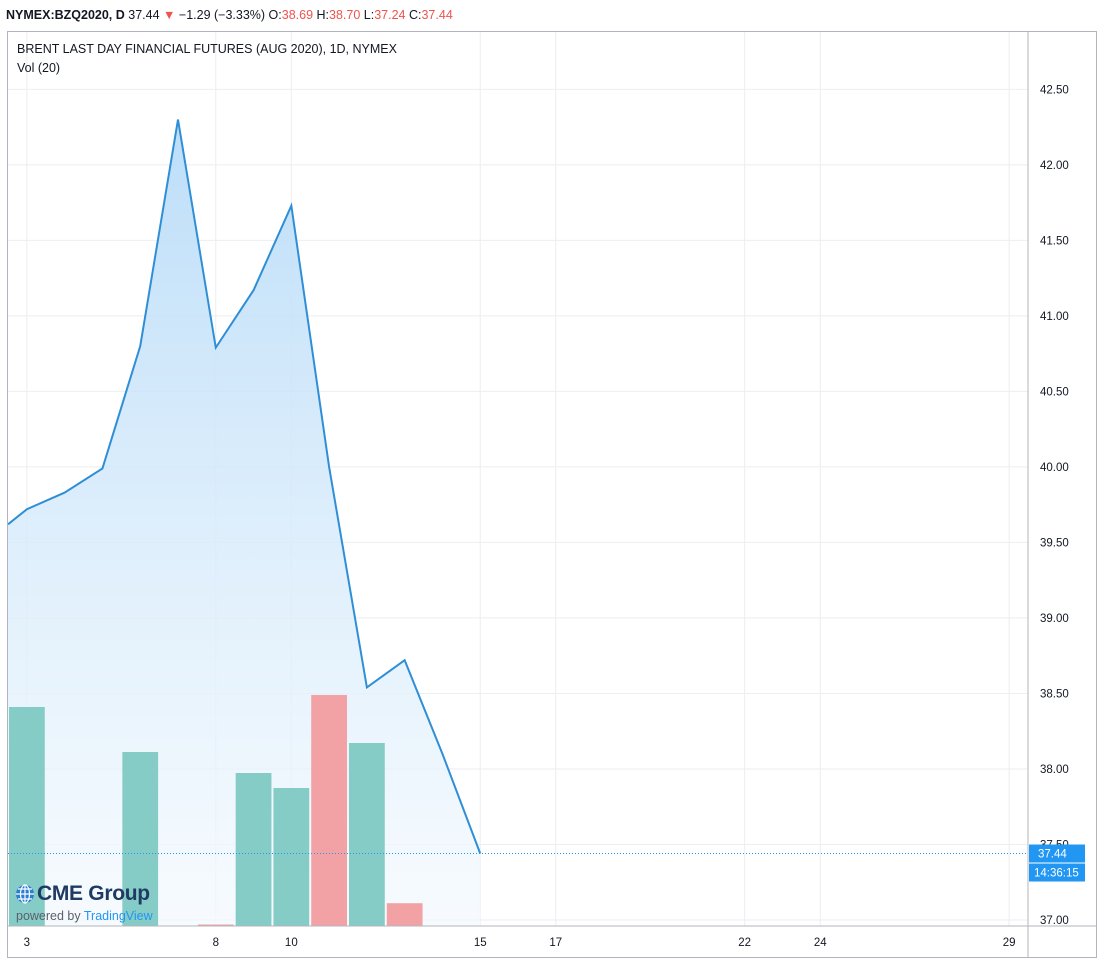 The width and height of the screenshot is (1104, 963). I want to click on countdown-tag, so click(1057, 872).